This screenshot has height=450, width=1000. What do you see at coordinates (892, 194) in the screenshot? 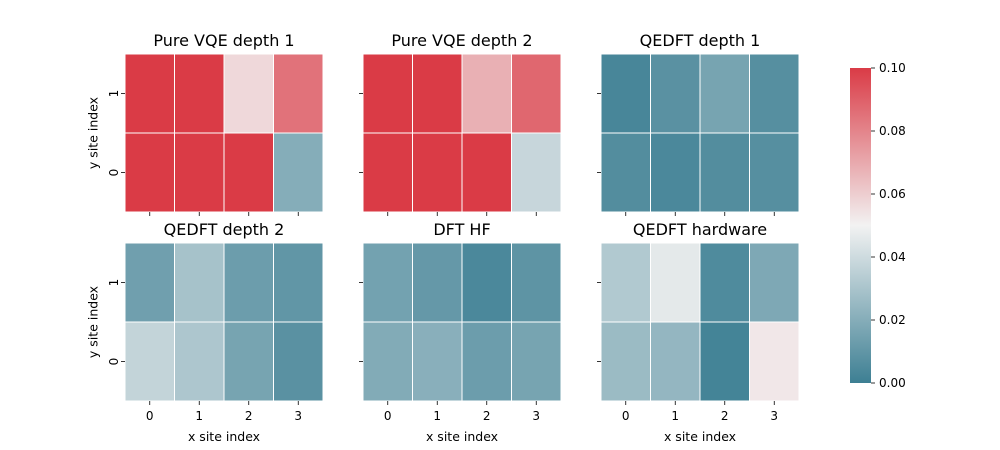
I see `colorbar-tick-label: 0.06` at bounding box center [892, 194].